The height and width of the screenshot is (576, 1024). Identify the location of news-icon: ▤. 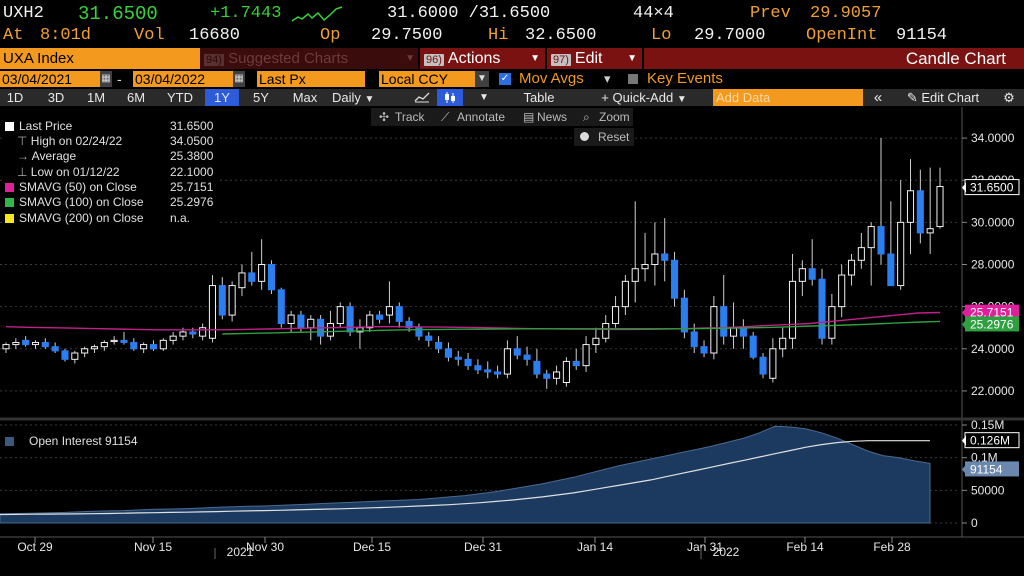
(529, 117).